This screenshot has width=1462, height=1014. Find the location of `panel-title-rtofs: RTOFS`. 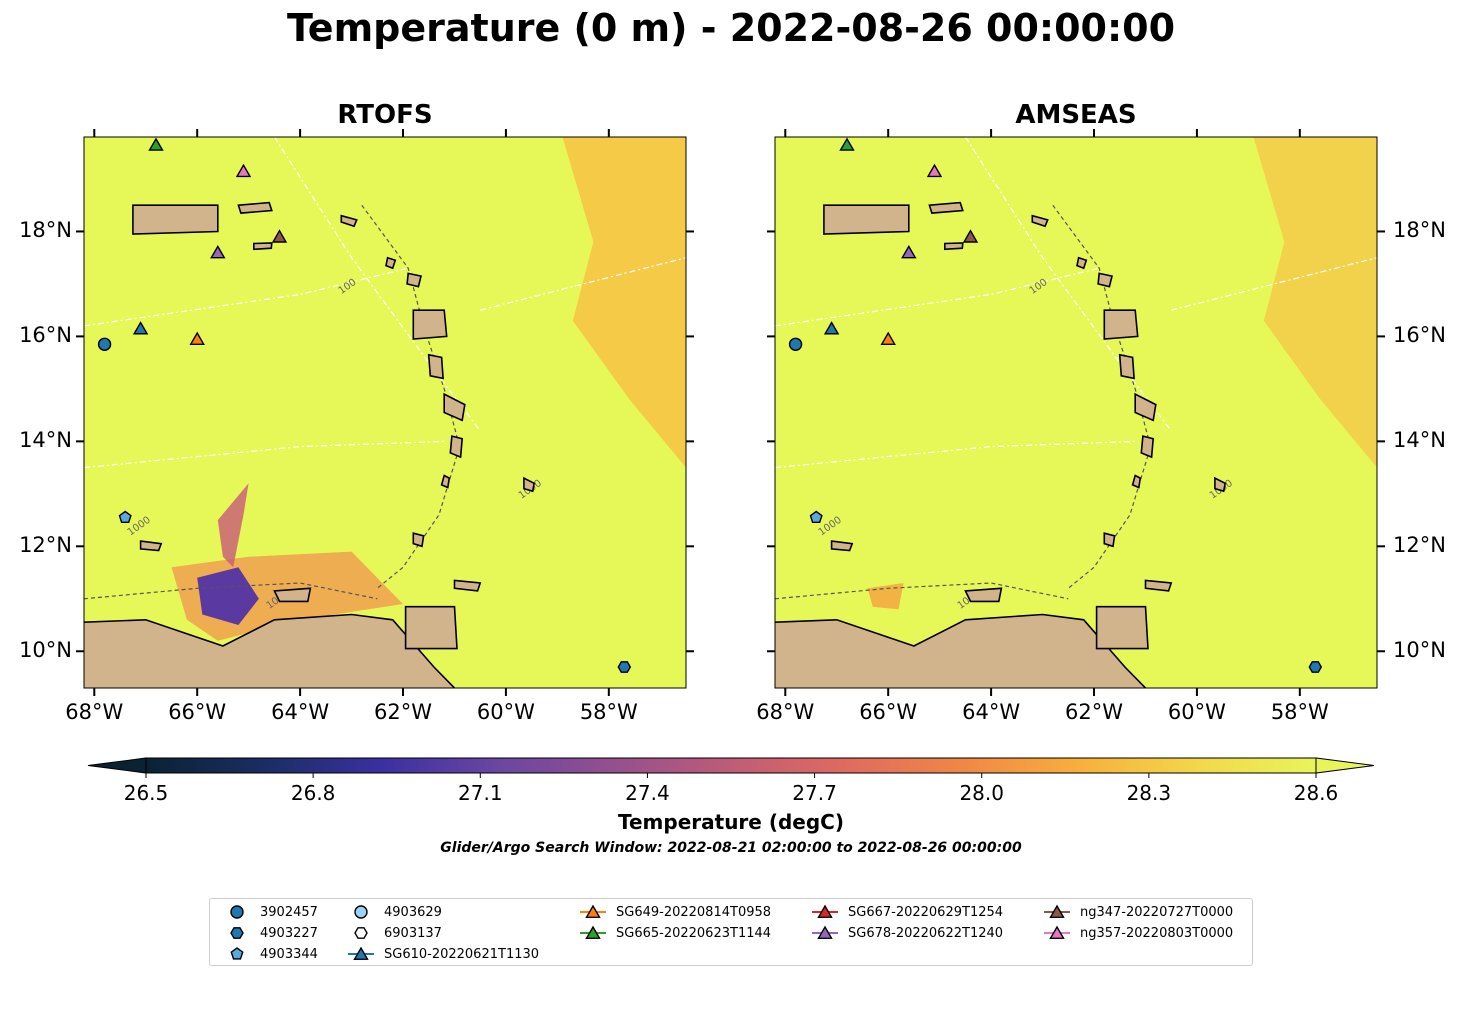

panel-title-rtofs: RTOFS is located at coordinates (385, 115).